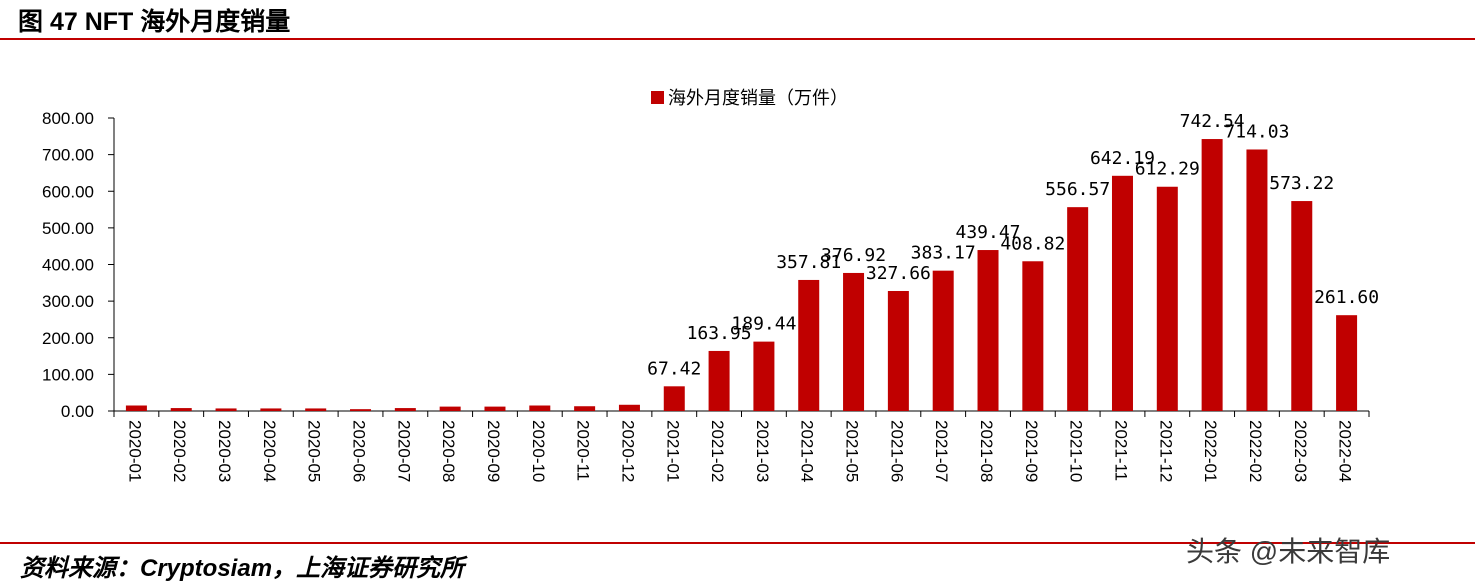  I want to click on data-label: 573.22, so click(1301, 183).